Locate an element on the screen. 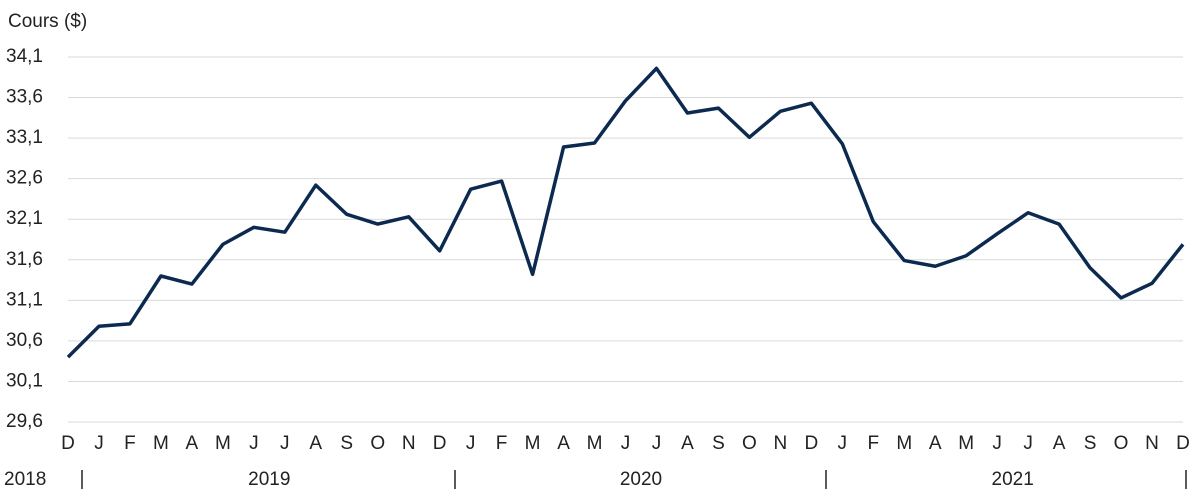 Image resolution: width=1192 pixels, height=489 pixels. y-axis-label: Cours ($) is located at coordinates (47, 21).